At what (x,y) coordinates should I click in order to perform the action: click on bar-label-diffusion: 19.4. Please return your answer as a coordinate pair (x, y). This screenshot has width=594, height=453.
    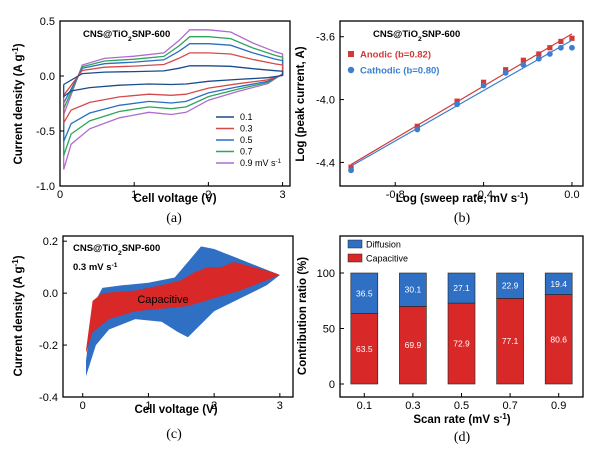
    Looking at the image, I should click on (558, 284).